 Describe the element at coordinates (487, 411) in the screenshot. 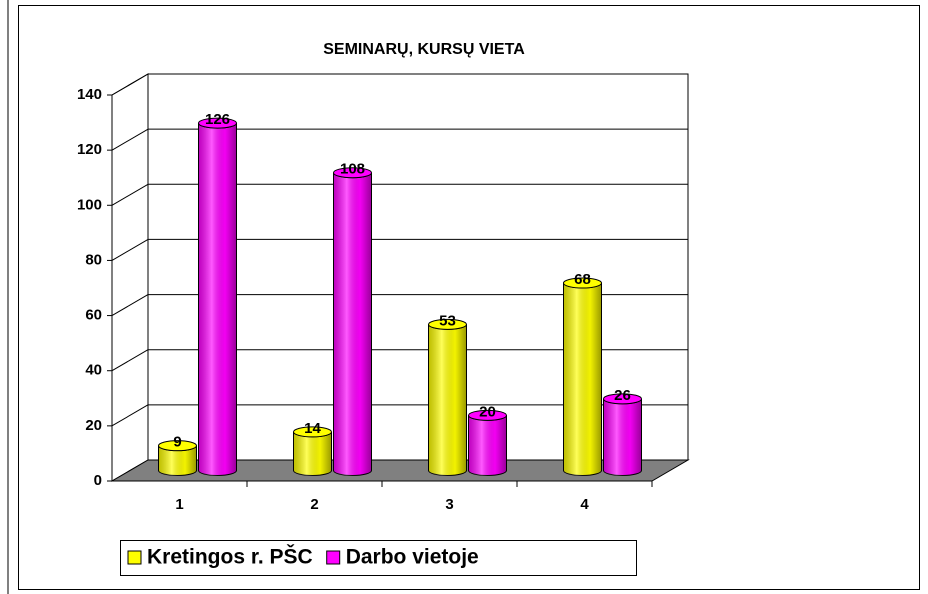

I see `value-label: 20` at that location.